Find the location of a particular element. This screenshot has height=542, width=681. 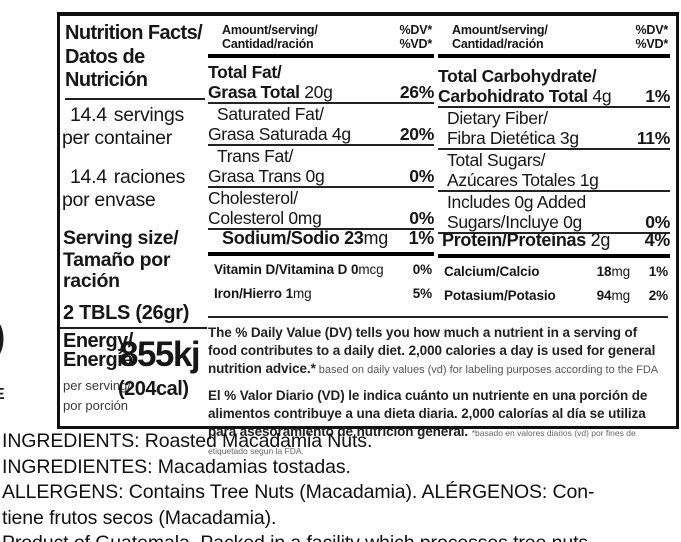

micro-percent-dv: 0% is located at coordinates (422, 269).